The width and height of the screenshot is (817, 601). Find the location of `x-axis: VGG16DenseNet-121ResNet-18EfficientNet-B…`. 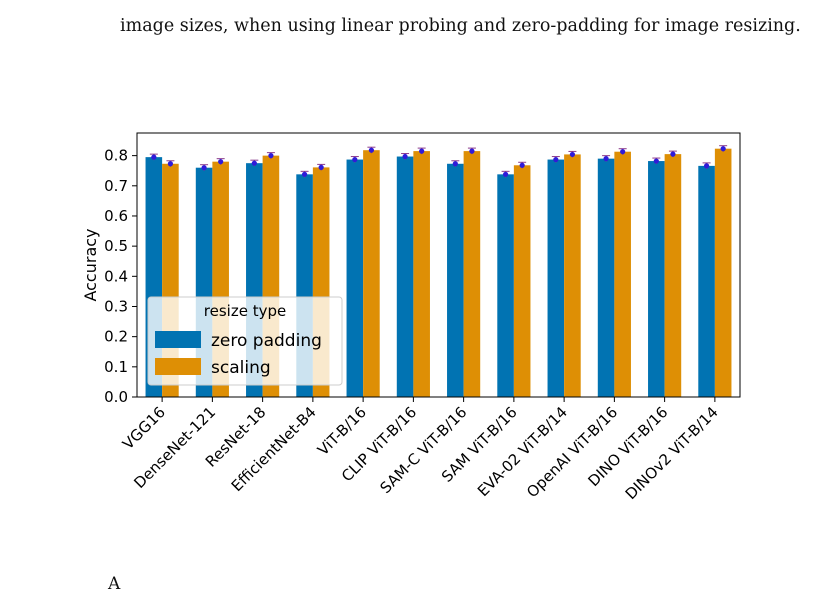

x-axis: VGG16DenseNet-121ResNet-18EfficientNet-B… is located at coordinates (420, 450).